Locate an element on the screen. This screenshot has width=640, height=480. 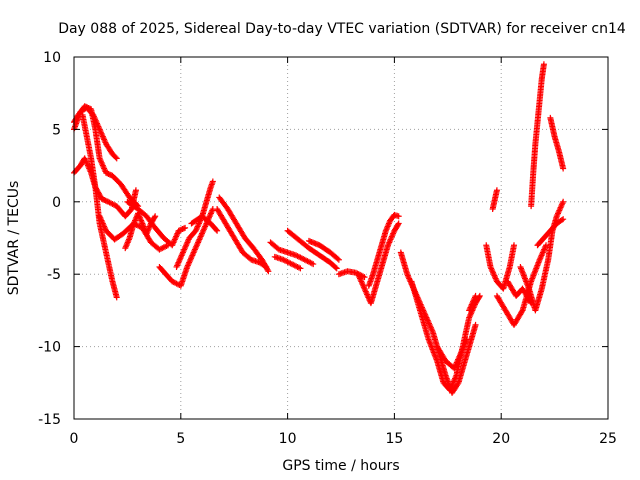
y-tick-label: -10 is located at coordinates (49, 348).